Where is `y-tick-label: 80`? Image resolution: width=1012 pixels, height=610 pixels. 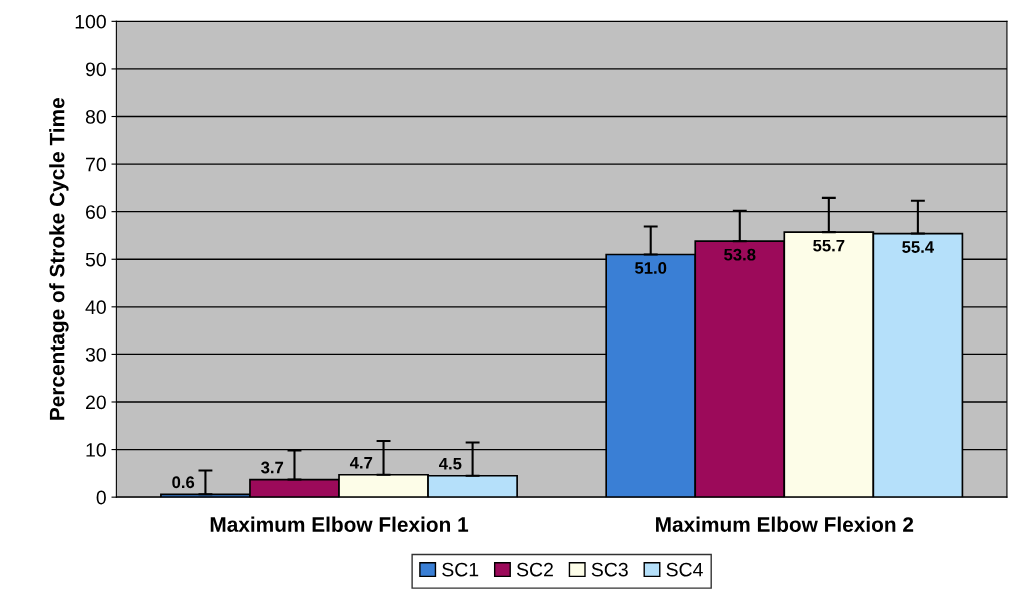
y-tick-label: 80 is located at coordinates (95, 116).